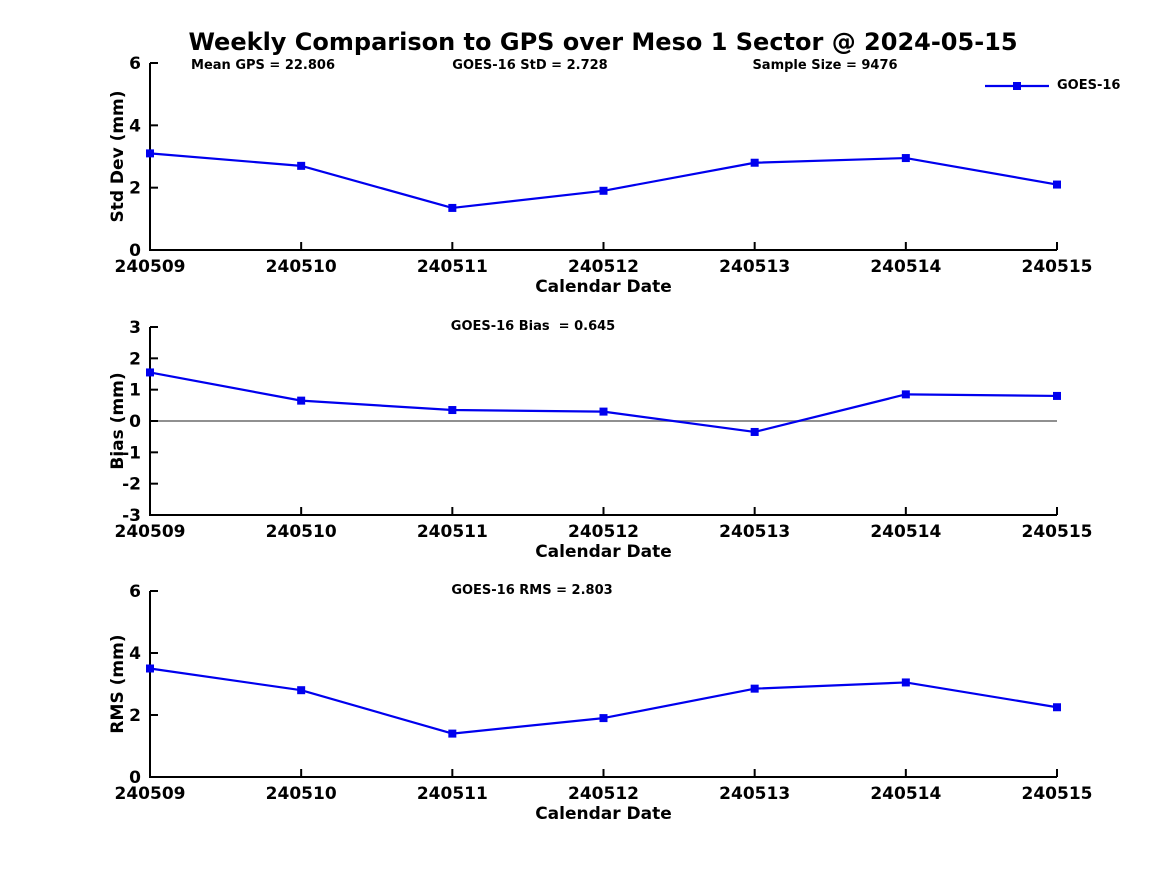 The image size is (1167, 875). I want to click on legend-marker, so click(1017, 85).